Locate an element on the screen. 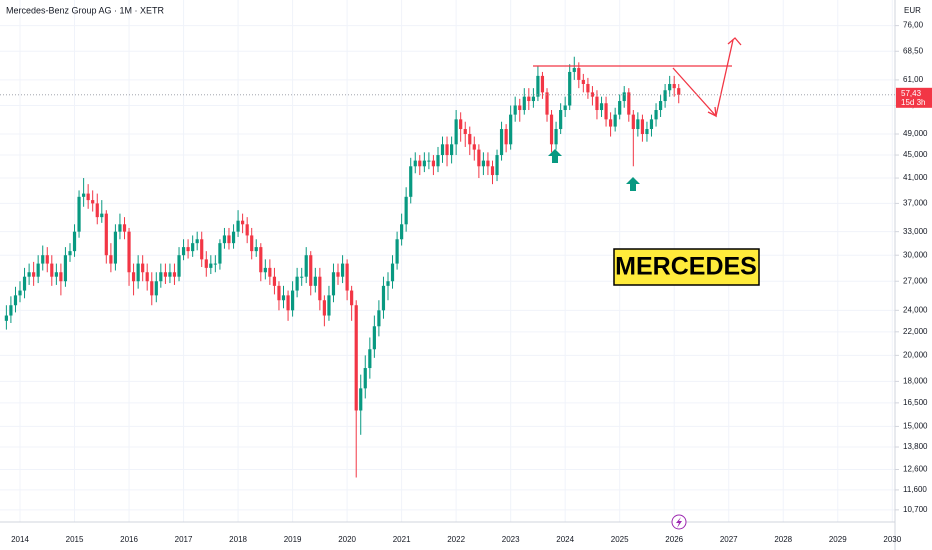 The image size is (932, 550). x-tick-label: 2028 is located at coordinates (783, 539).